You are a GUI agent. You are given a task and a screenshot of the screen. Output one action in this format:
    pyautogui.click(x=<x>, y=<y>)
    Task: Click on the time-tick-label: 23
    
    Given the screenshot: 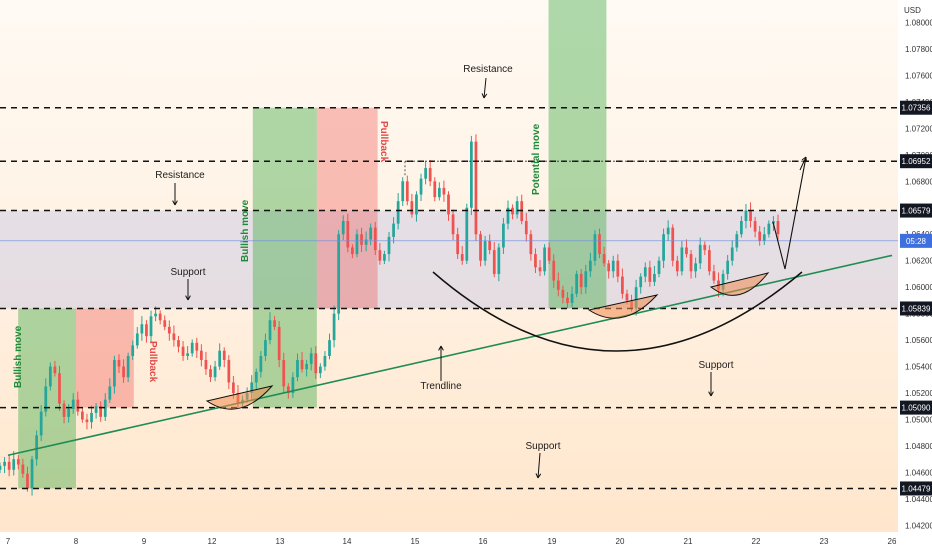 What is the action you would take?
    pyautogui.click(x=824, y=541)
    